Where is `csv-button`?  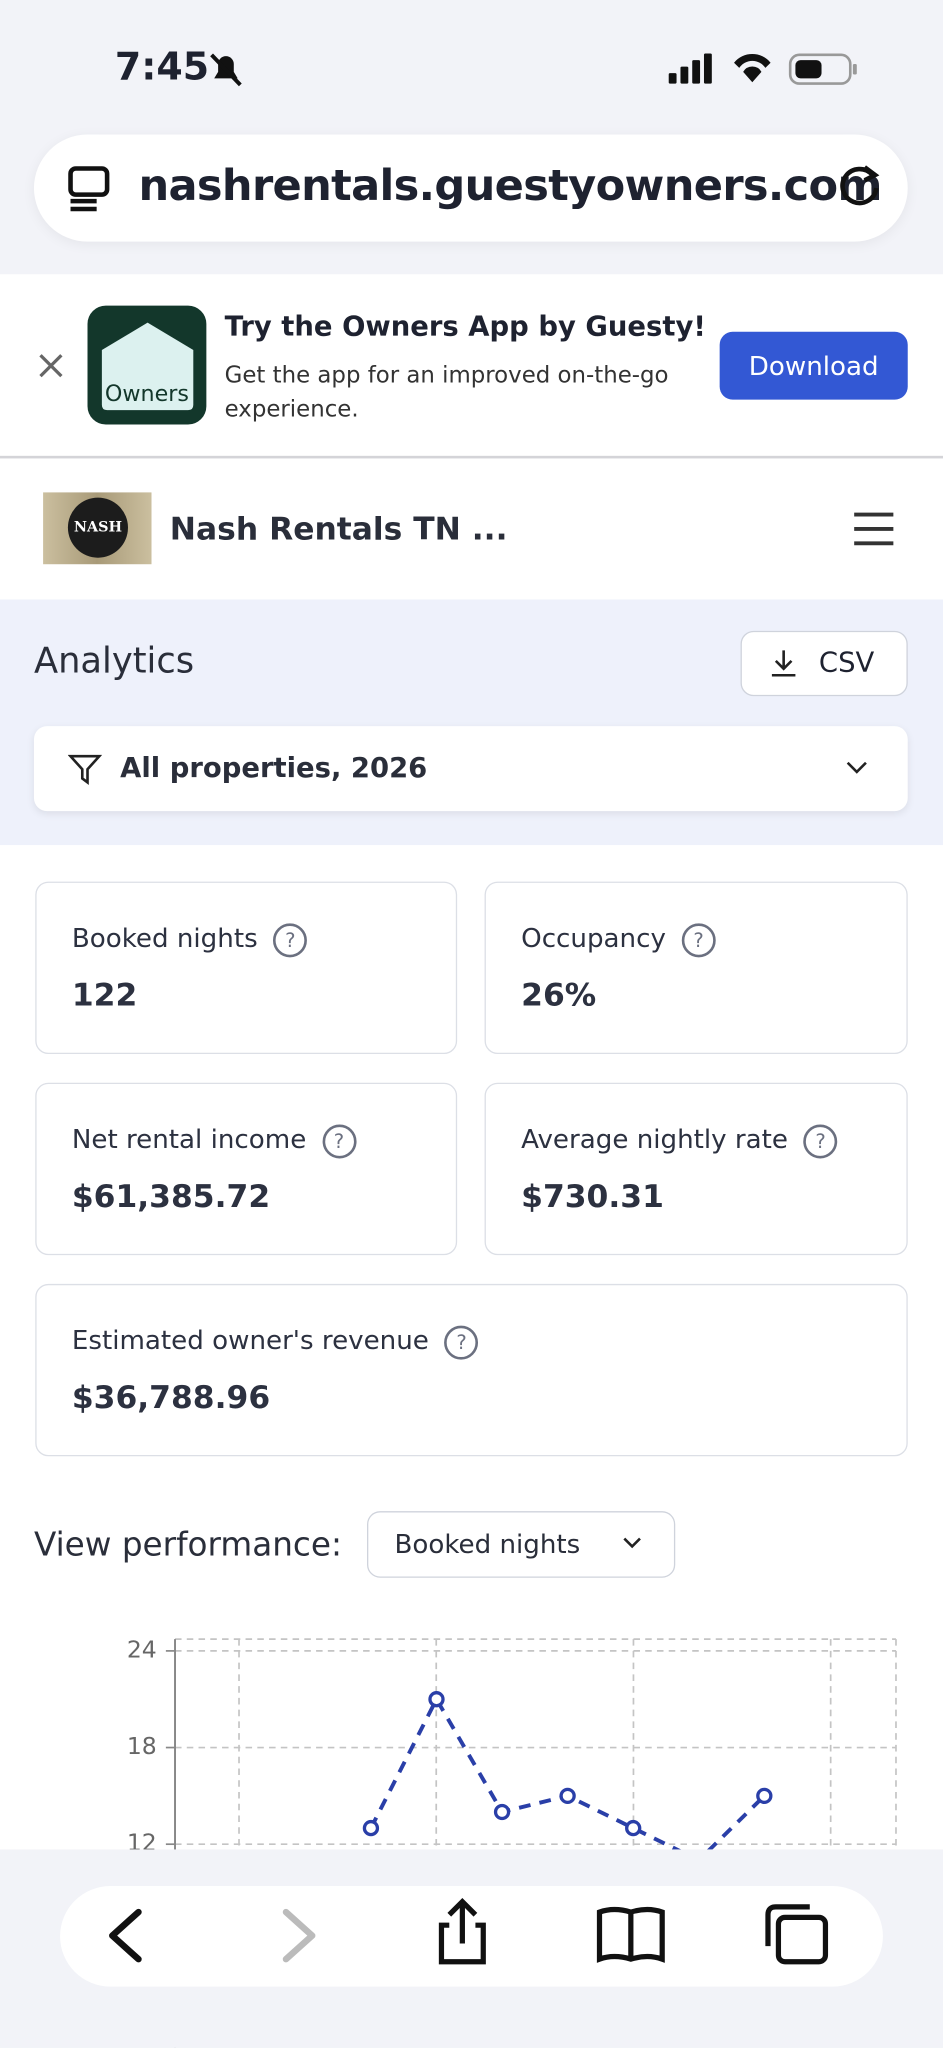 csv-button is located at coordinates (824, 663).